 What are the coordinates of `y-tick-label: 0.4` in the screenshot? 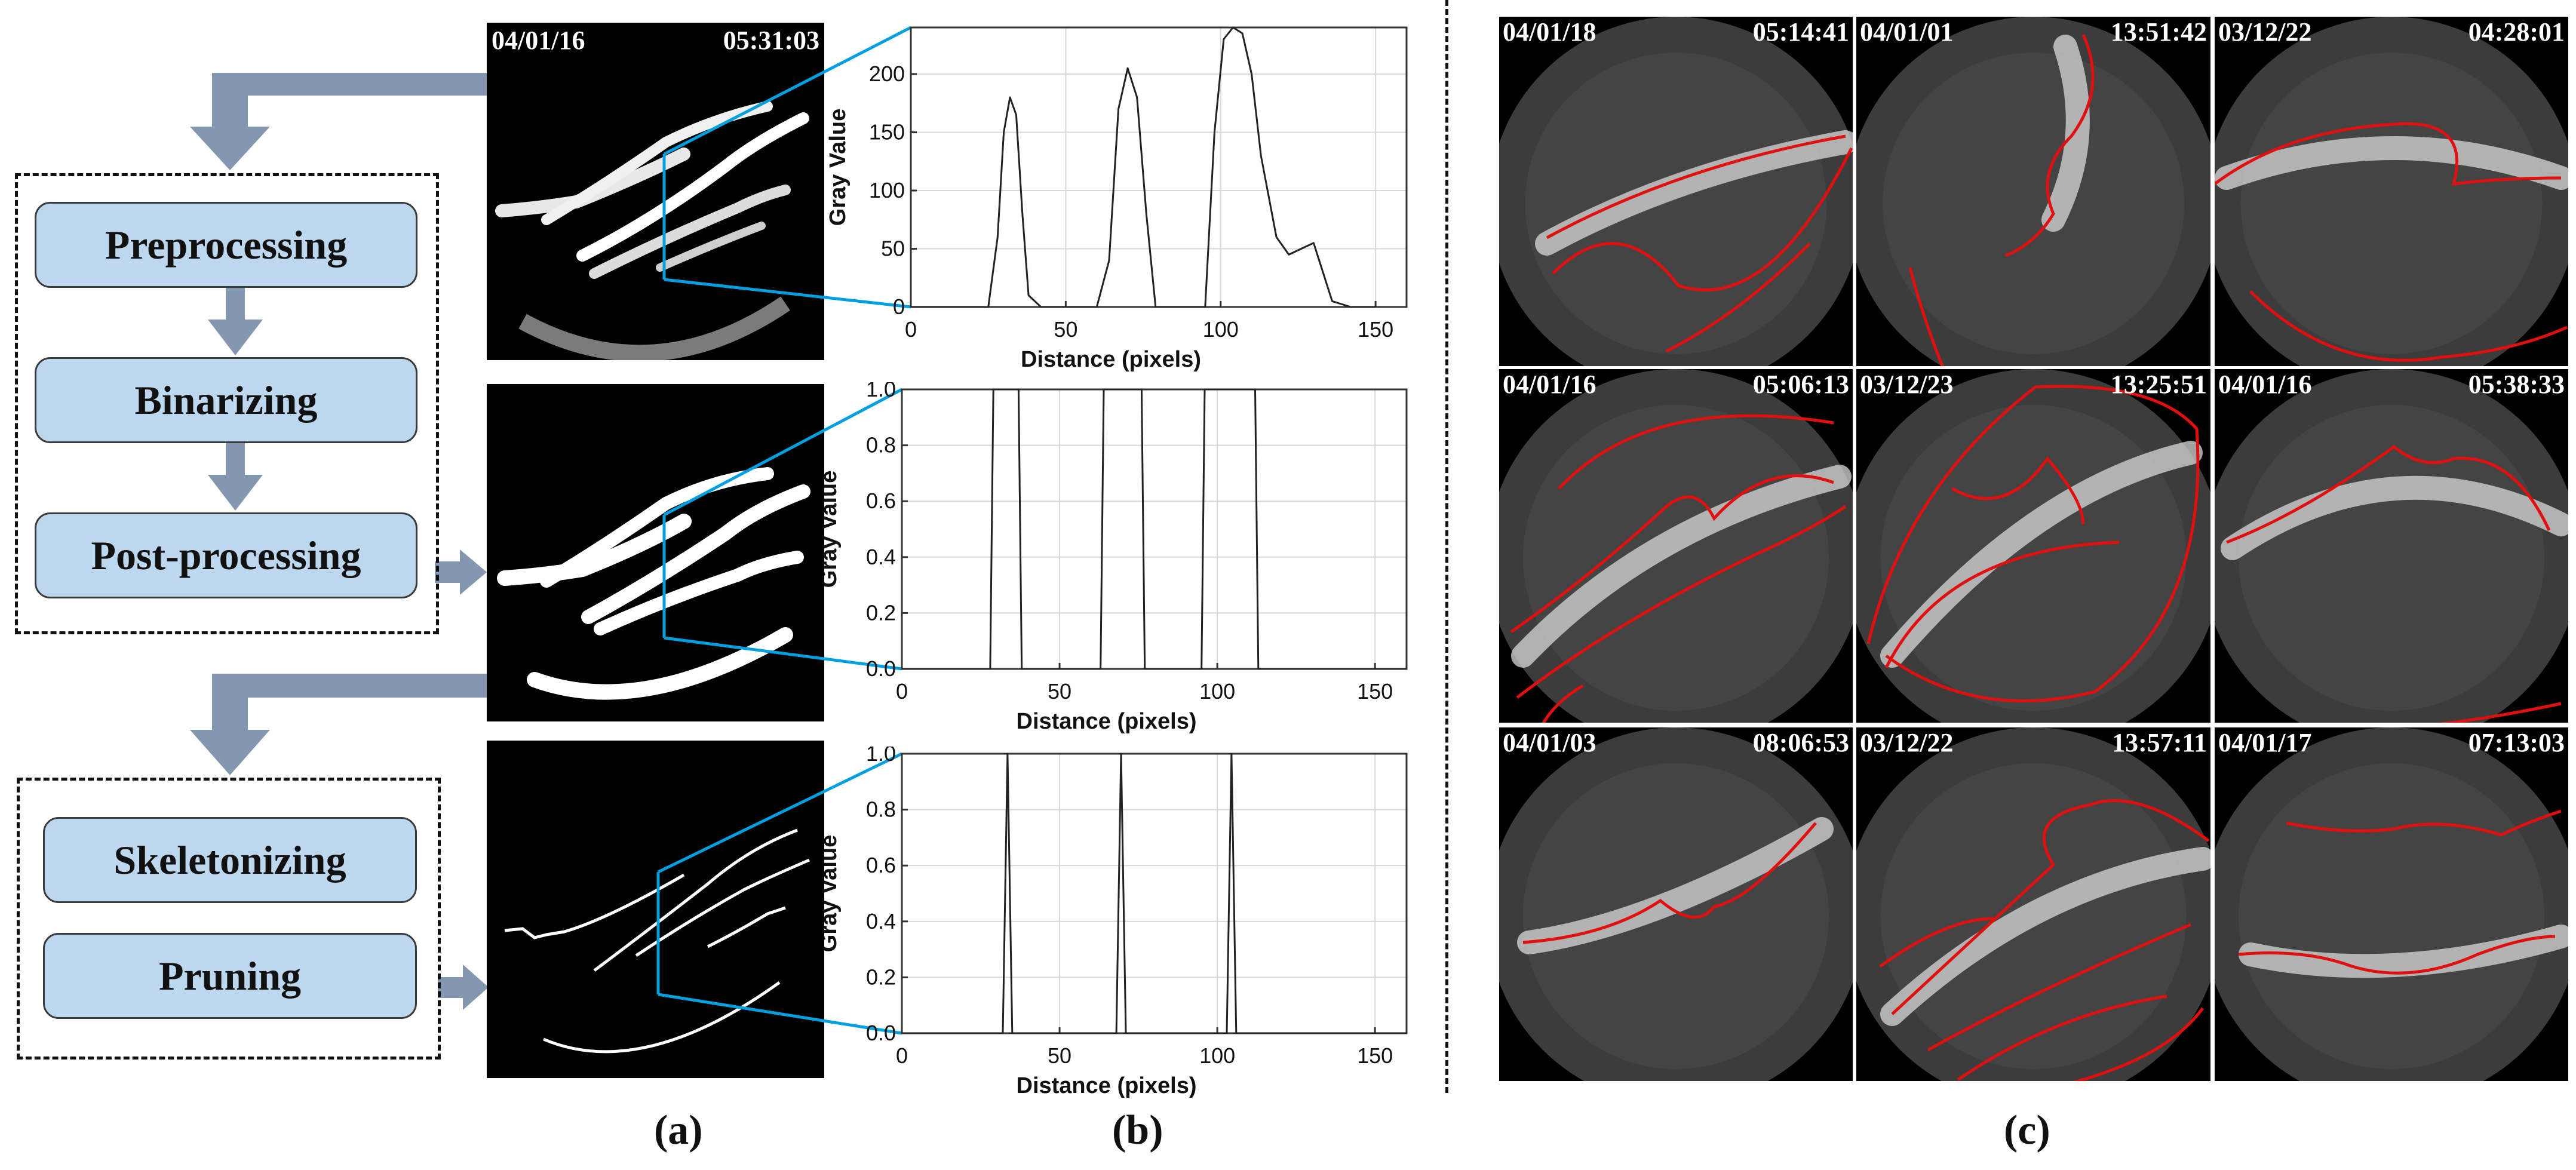 It's located at (881, 921).